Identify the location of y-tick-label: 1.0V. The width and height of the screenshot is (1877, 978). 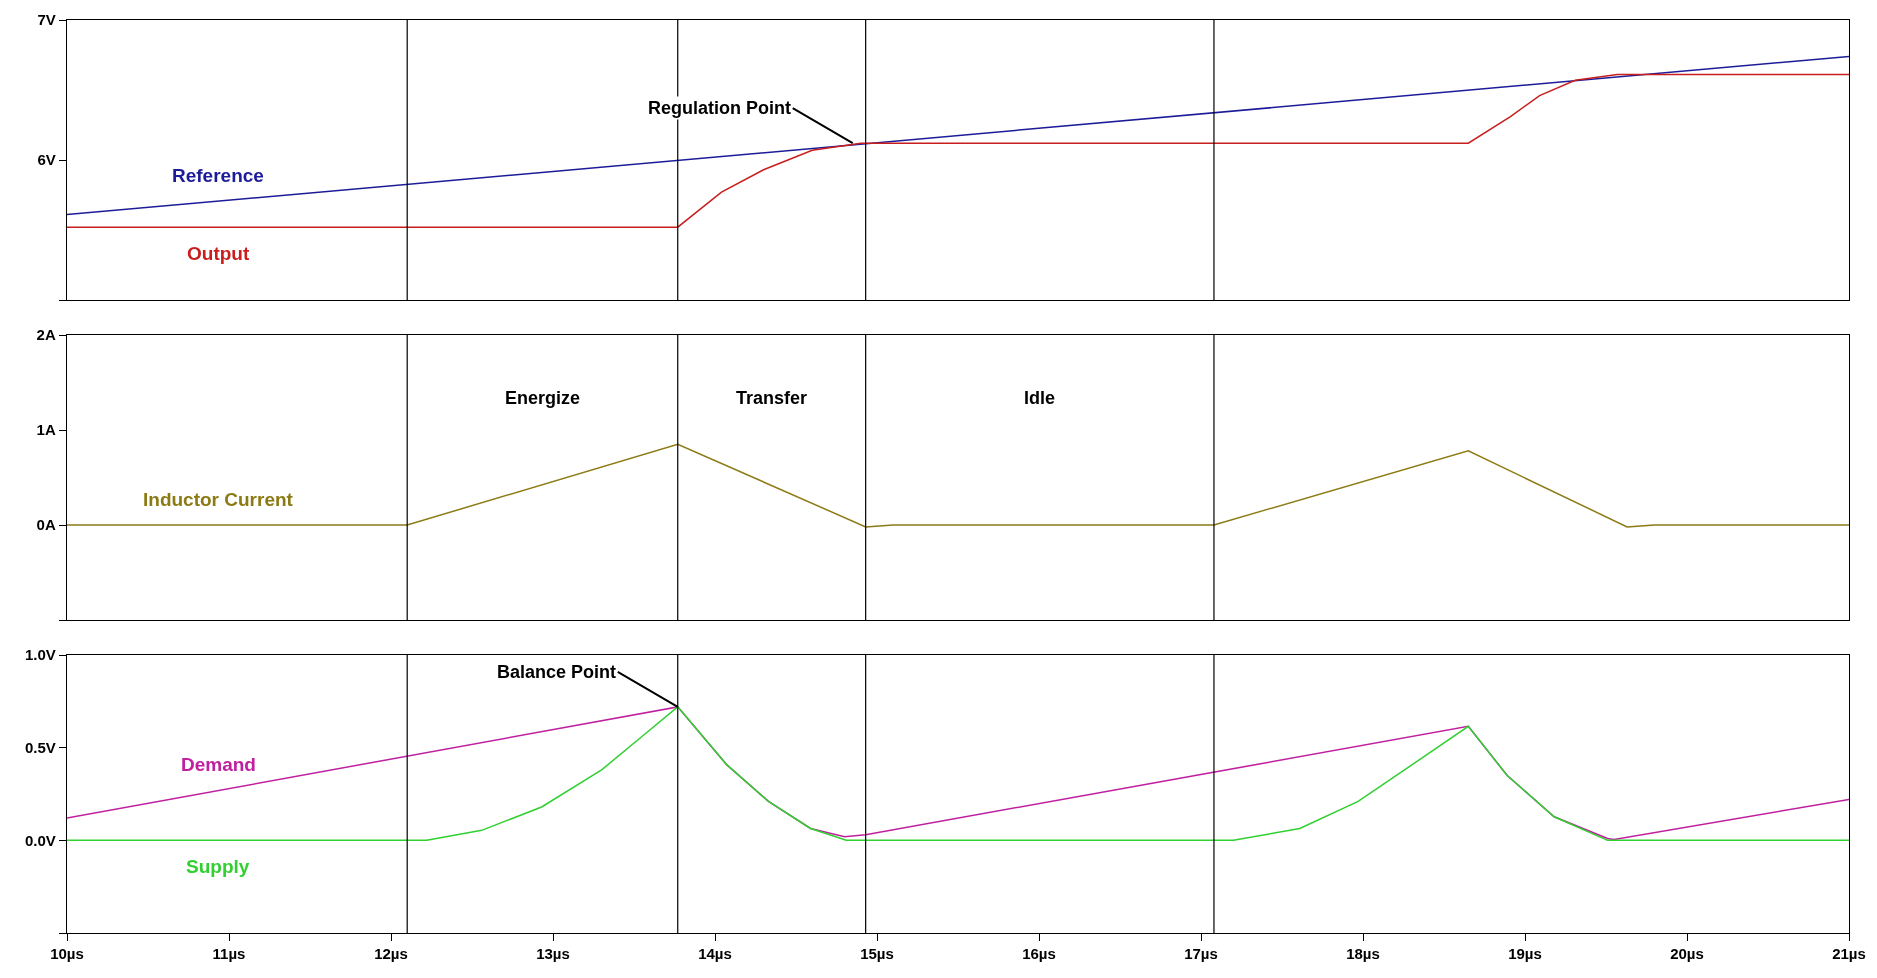
(40, 655).